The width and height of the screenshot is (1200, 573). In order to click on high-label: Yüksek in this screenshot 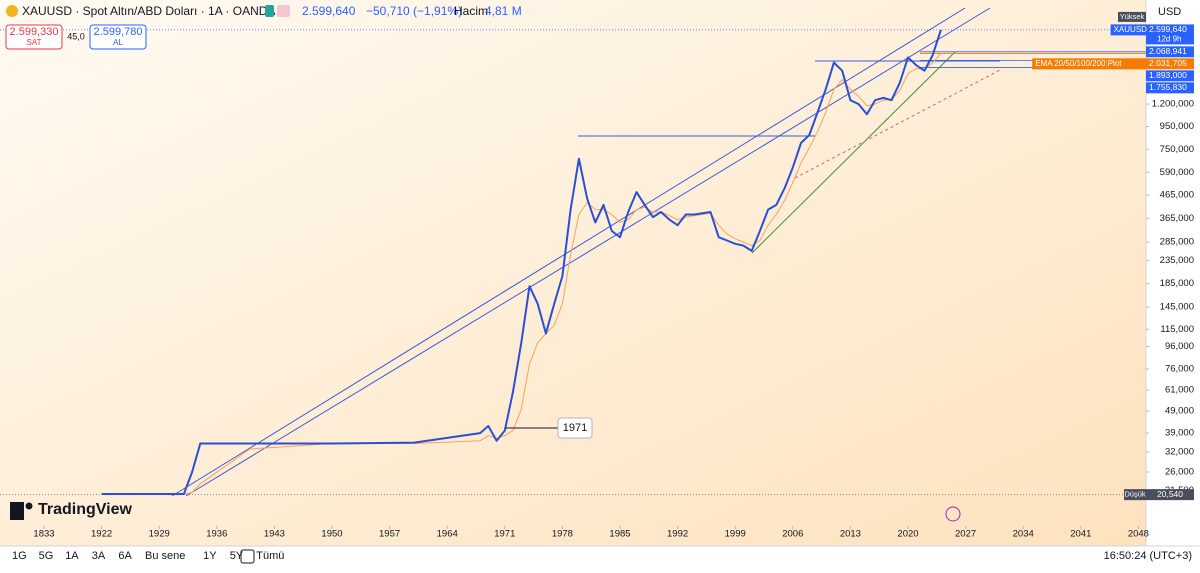, I will do `click(1132, 16)`.